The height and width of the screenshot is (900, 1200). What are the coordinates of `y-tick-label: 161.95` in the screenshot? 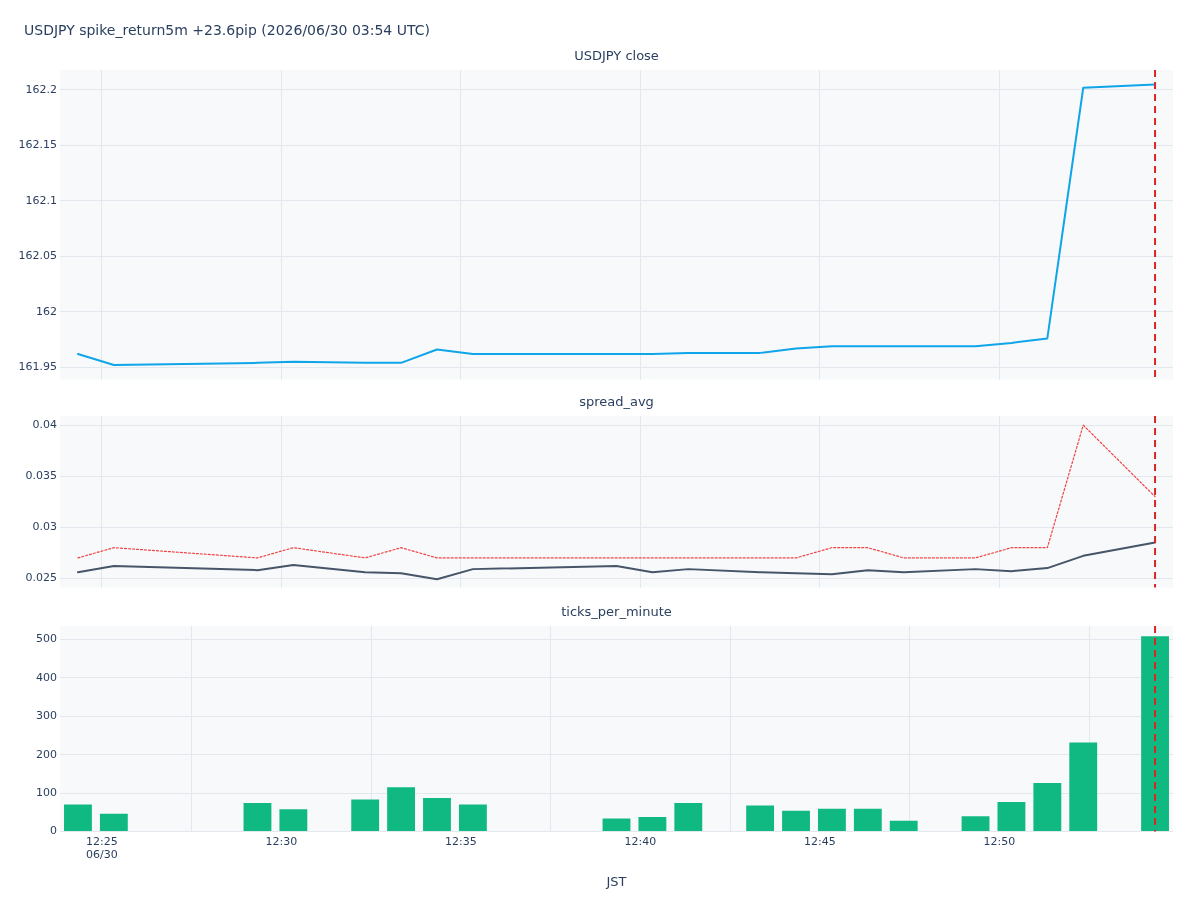 It's located at (37, 367).